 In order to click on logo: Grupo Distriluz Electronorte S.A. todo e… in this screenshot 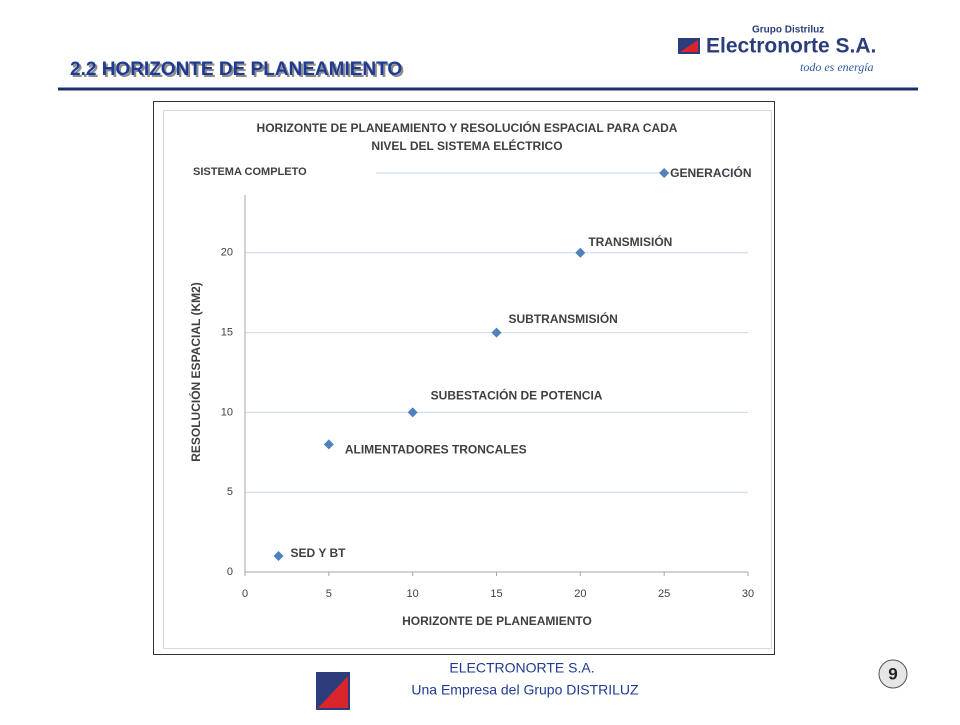, I will do `click(777, 49)`.